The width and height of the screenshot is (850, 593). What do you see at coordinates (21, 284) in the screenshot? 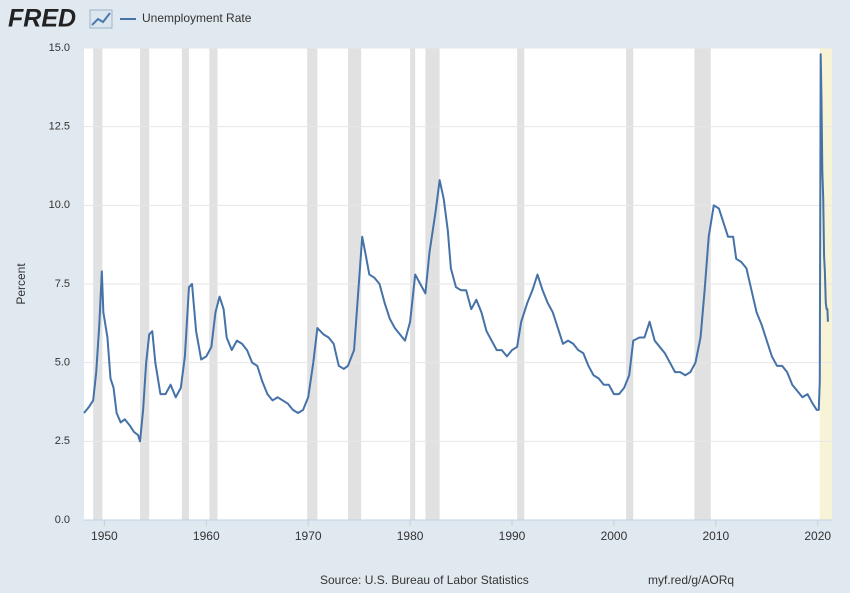
I see `y-axis-label: Percent` at bounding box center [21, 284].